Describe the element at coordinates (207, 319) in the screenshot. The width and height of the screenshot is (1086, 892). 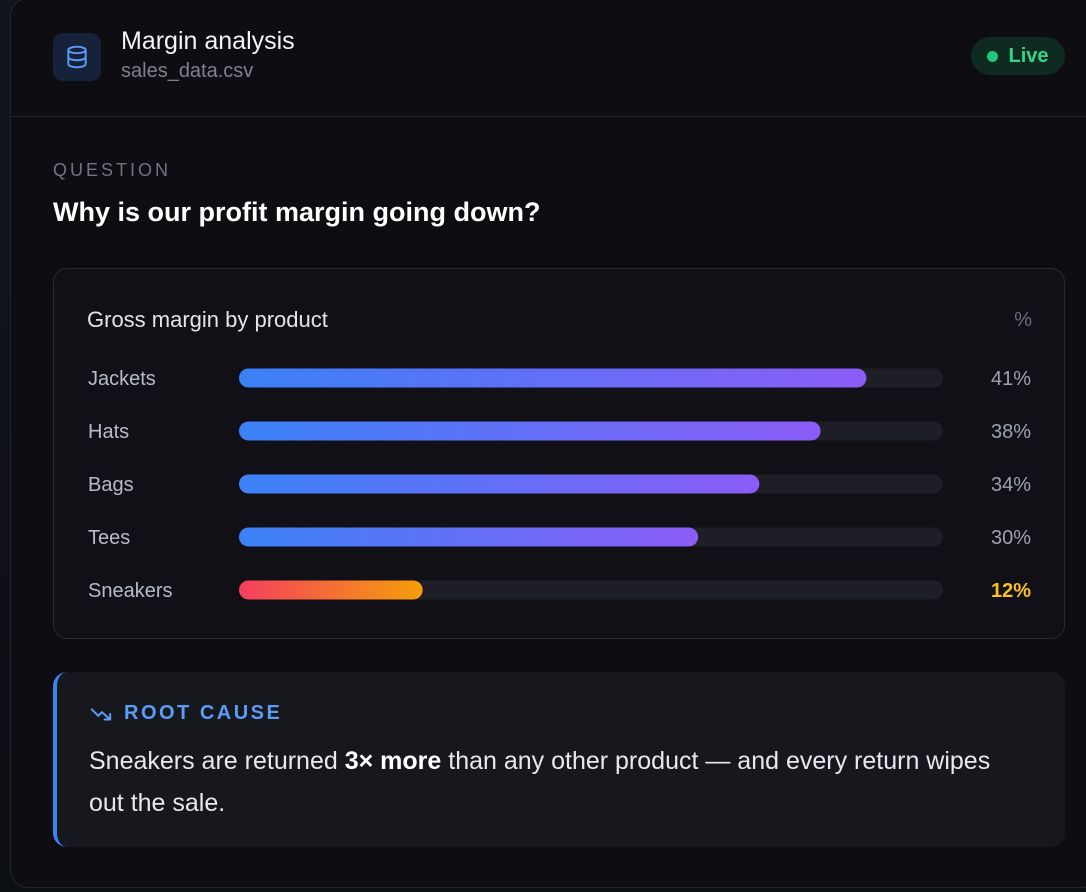
I see `chart-title: Gross margin by product` at that location.